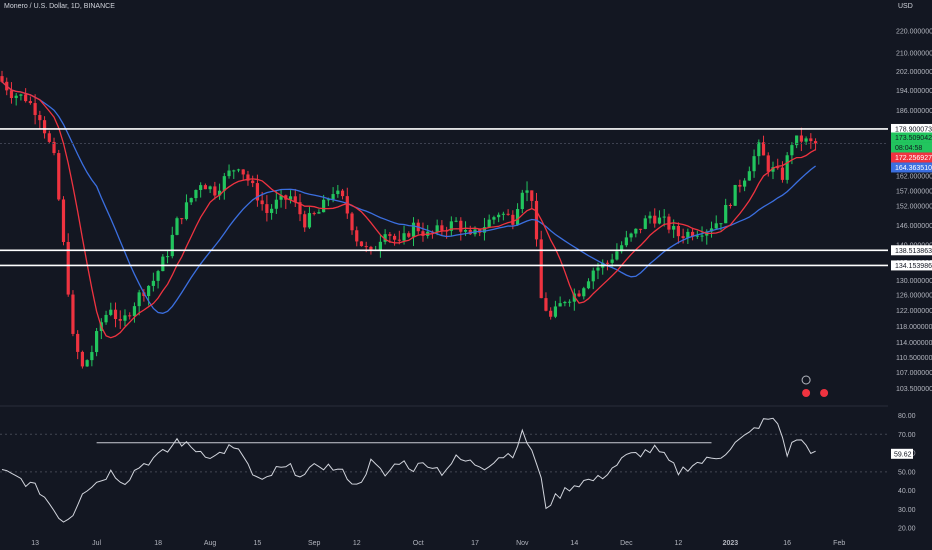 Image resolution: width=932 pixels, height=550 pixels. Describe the element at coordinates (35, 543) in the screenshot. I see `time-tick-label: 13` at that location.